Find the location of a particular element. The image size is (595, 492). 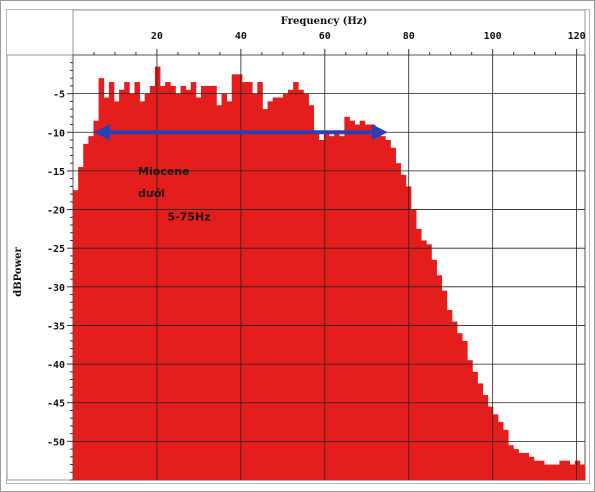

y-tick-label: -50 is located at coordinates (56, 442).